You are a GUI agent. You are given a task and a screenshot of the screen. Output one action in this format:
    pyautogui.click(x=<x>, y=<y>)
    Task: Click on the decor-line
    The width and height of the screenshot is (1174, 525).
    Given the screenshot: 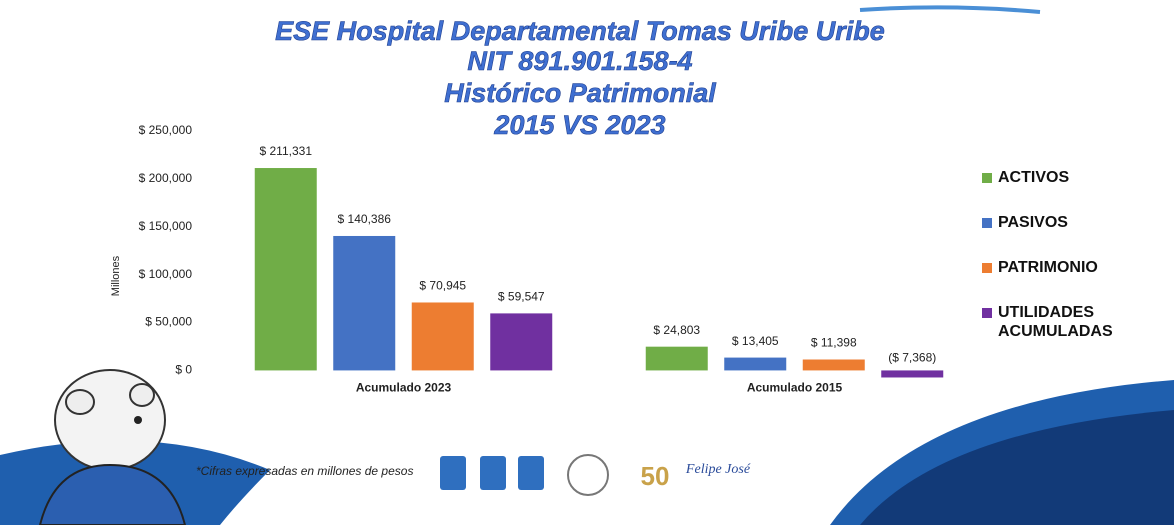 What is the action you would take?
    pyautogui.click(x=950, y=9)
    